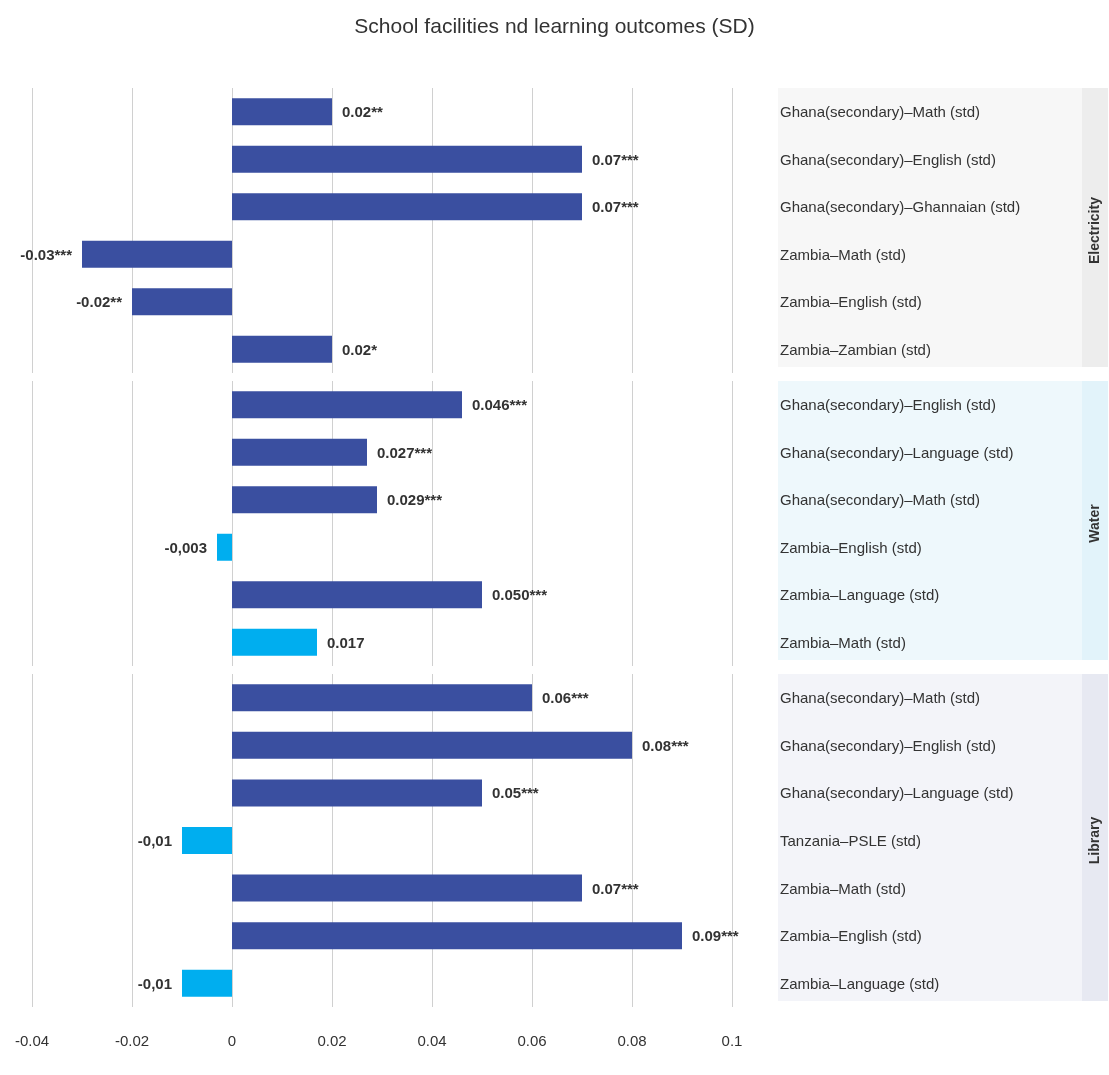  What do you see at coordinates (732, 1040) in the screenshot?
I see `x-tick-label: 0.1` at bounding box center [732, 1040].